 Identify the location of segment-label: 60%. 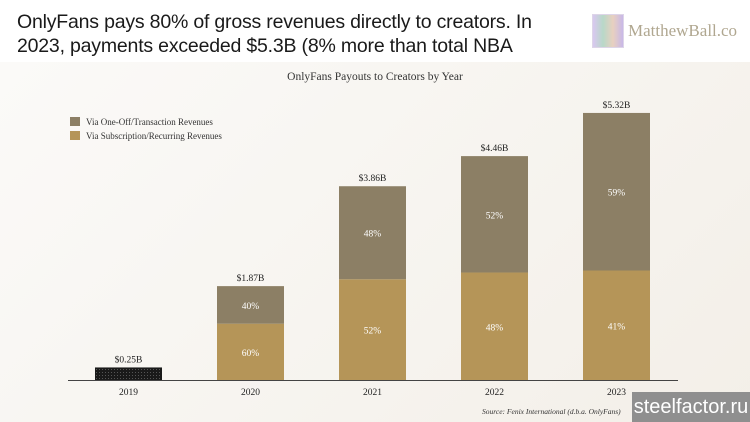
(251, 354).